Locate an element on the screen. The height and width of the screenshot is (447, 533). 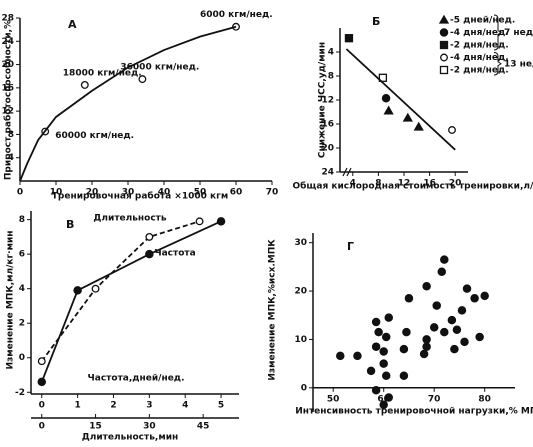
x-tick-label: 12 is located at coordinates (404, 184).